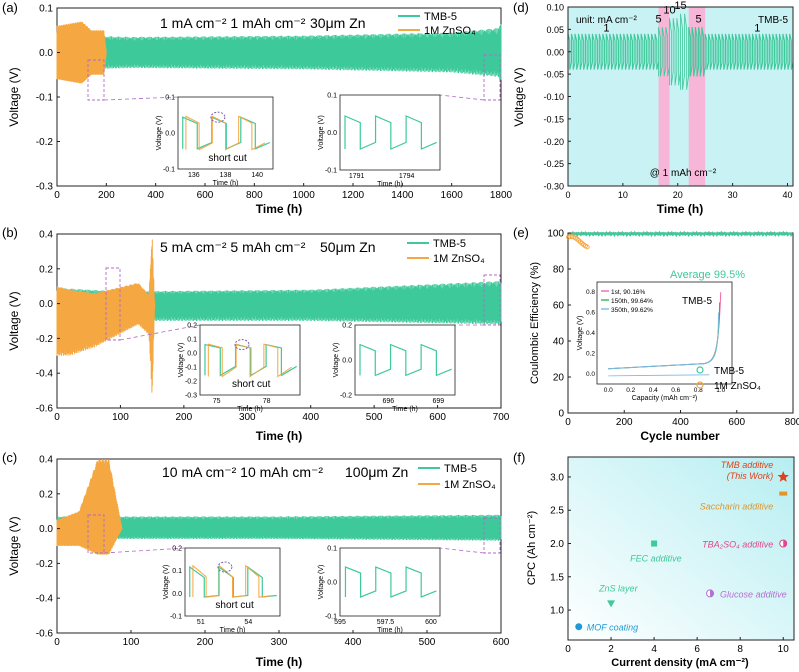 The height and width of the screenshot is (672, 799). I want to click on a-inset-2-yt-0: -0.1, so click(331, 171).